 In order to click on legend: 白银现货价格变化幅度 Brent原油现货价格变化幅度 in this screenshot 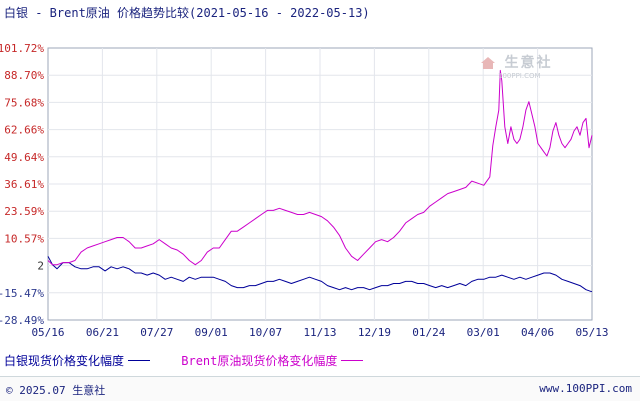, I will do `click(186, 360)`.